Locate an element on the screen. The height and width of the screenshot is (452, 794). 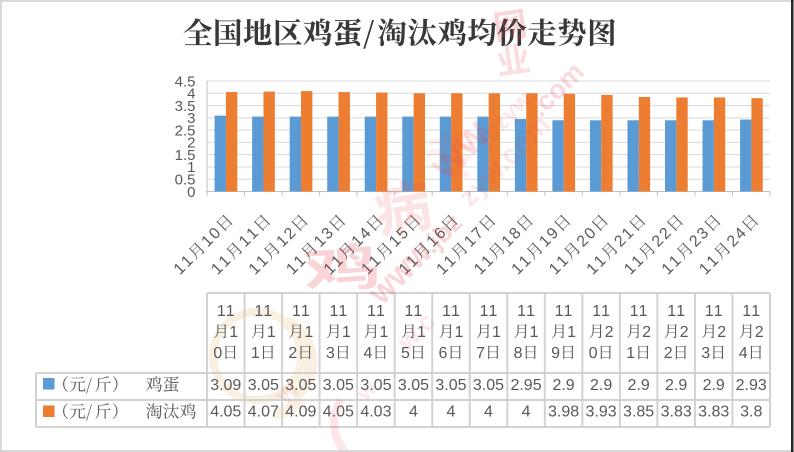
svg-text: 3.5 is located at coordinates (185, 106).